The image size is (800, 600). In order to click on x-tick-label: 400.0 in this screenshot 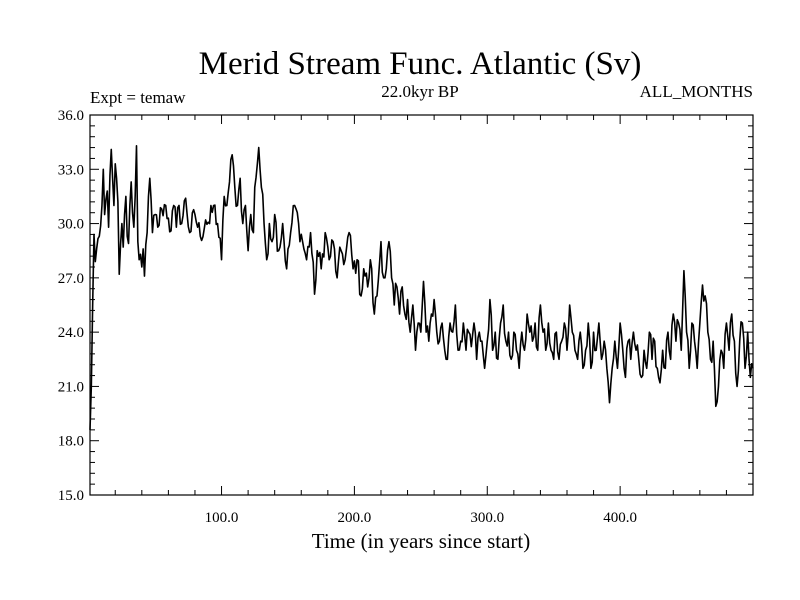, I will do `click(620, 518)`.